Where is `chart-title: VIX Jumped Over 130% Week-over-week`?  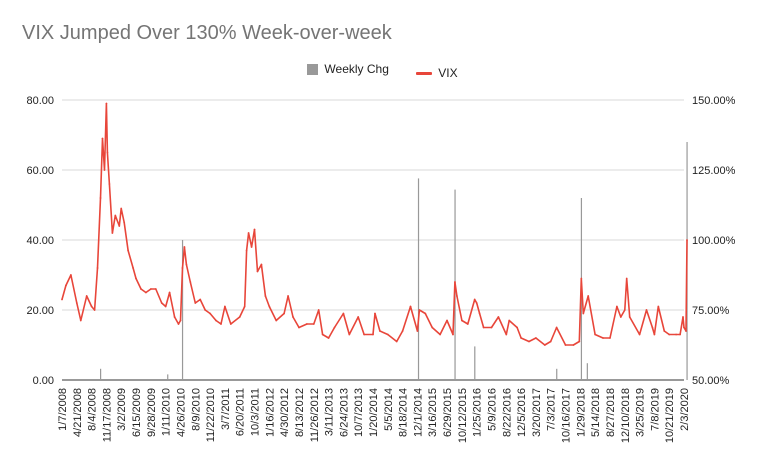
chart-title: VIX Jumped Over 130% Week-over-week is located at coordinates (207, 33).